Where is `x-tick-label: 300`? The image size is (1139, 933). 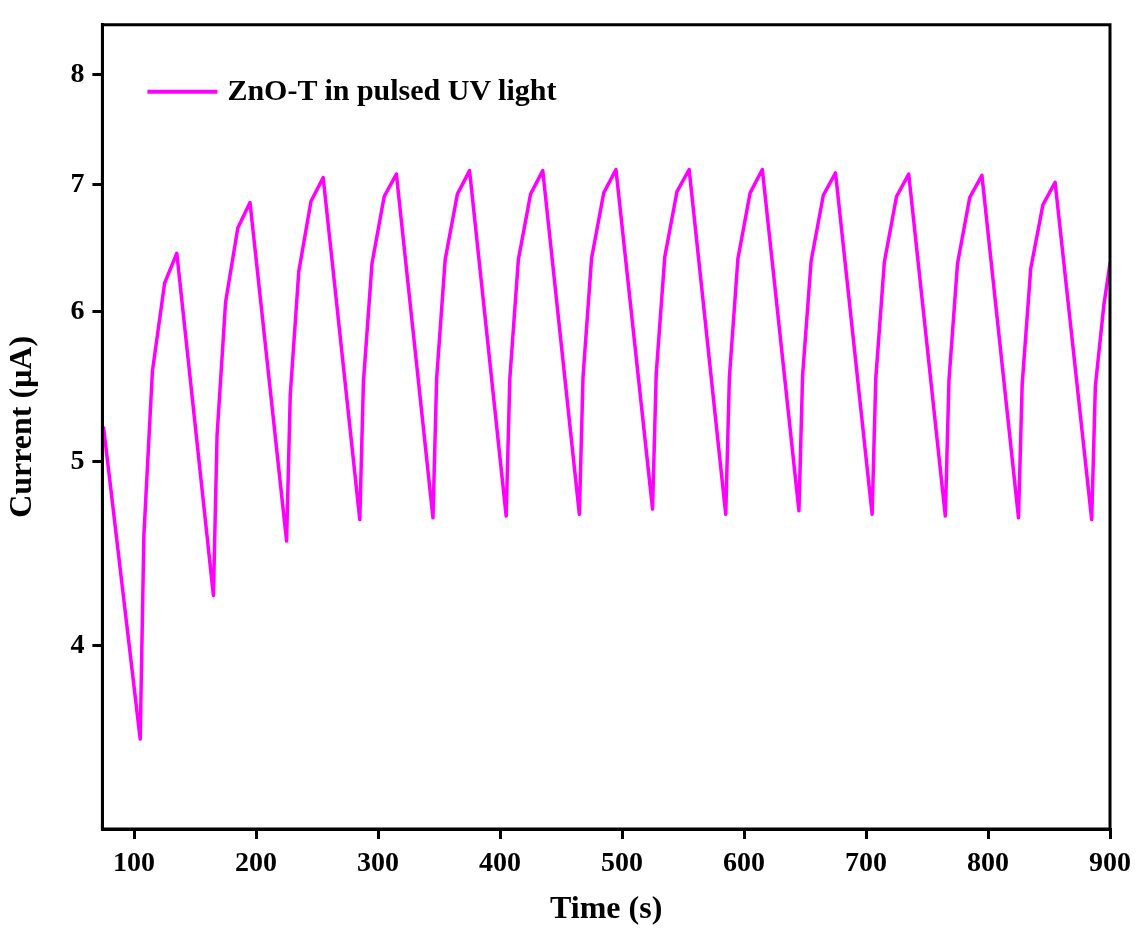
x-tick-label: 300 is located at coordinates (378, 862).